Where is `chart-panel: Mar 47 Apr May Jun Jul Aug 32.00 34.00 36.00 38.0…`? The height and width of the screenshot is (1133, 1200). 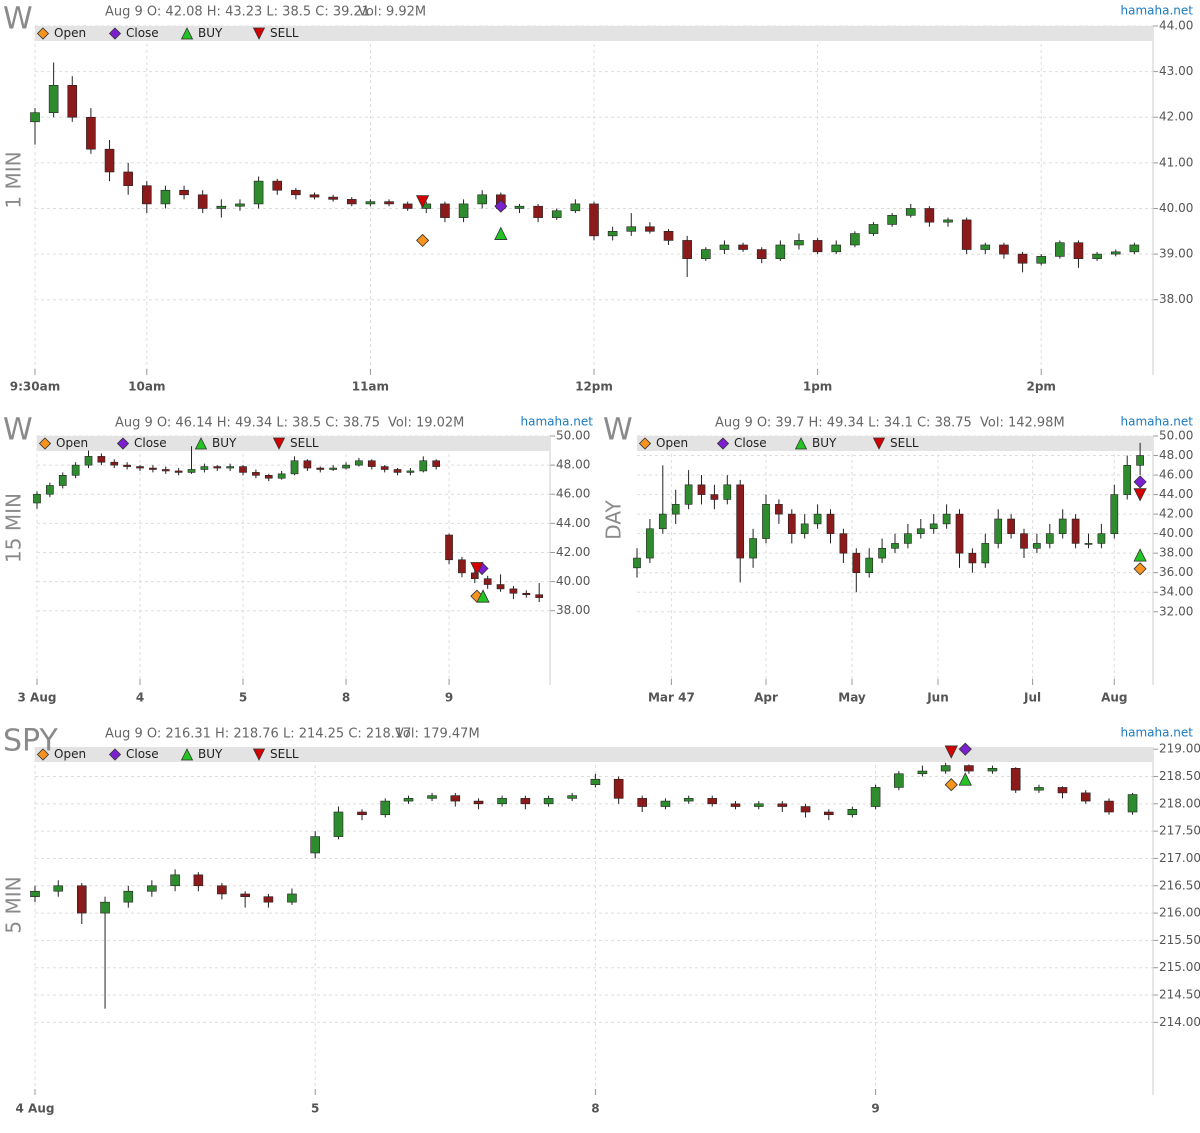
chart-panel: Mar 47 Apr May Jun Jul Aug 32.00 34.00 36.00 38.0… is located at coordinates (898, 559).